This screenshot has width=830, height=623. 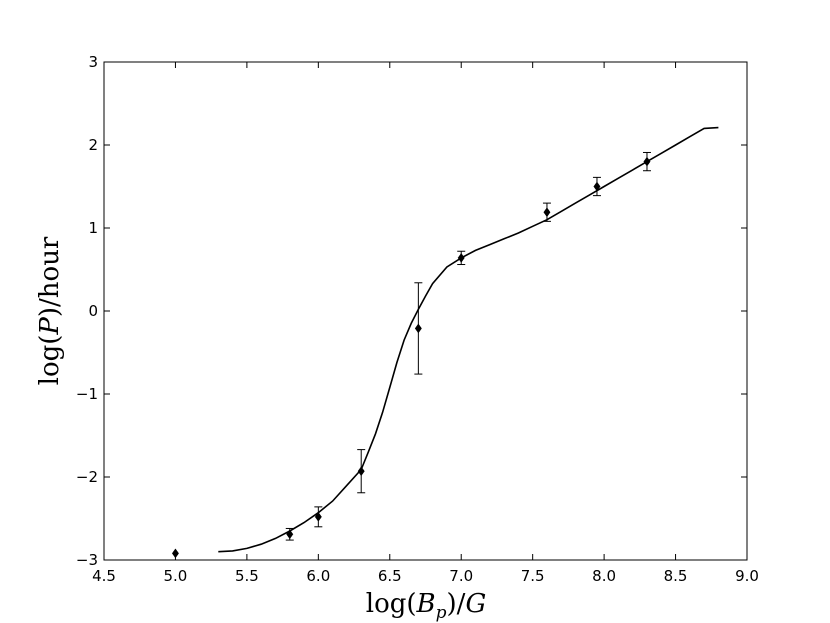 I want to click on x-tick-label: 6.0, so click(x=318, y=576).